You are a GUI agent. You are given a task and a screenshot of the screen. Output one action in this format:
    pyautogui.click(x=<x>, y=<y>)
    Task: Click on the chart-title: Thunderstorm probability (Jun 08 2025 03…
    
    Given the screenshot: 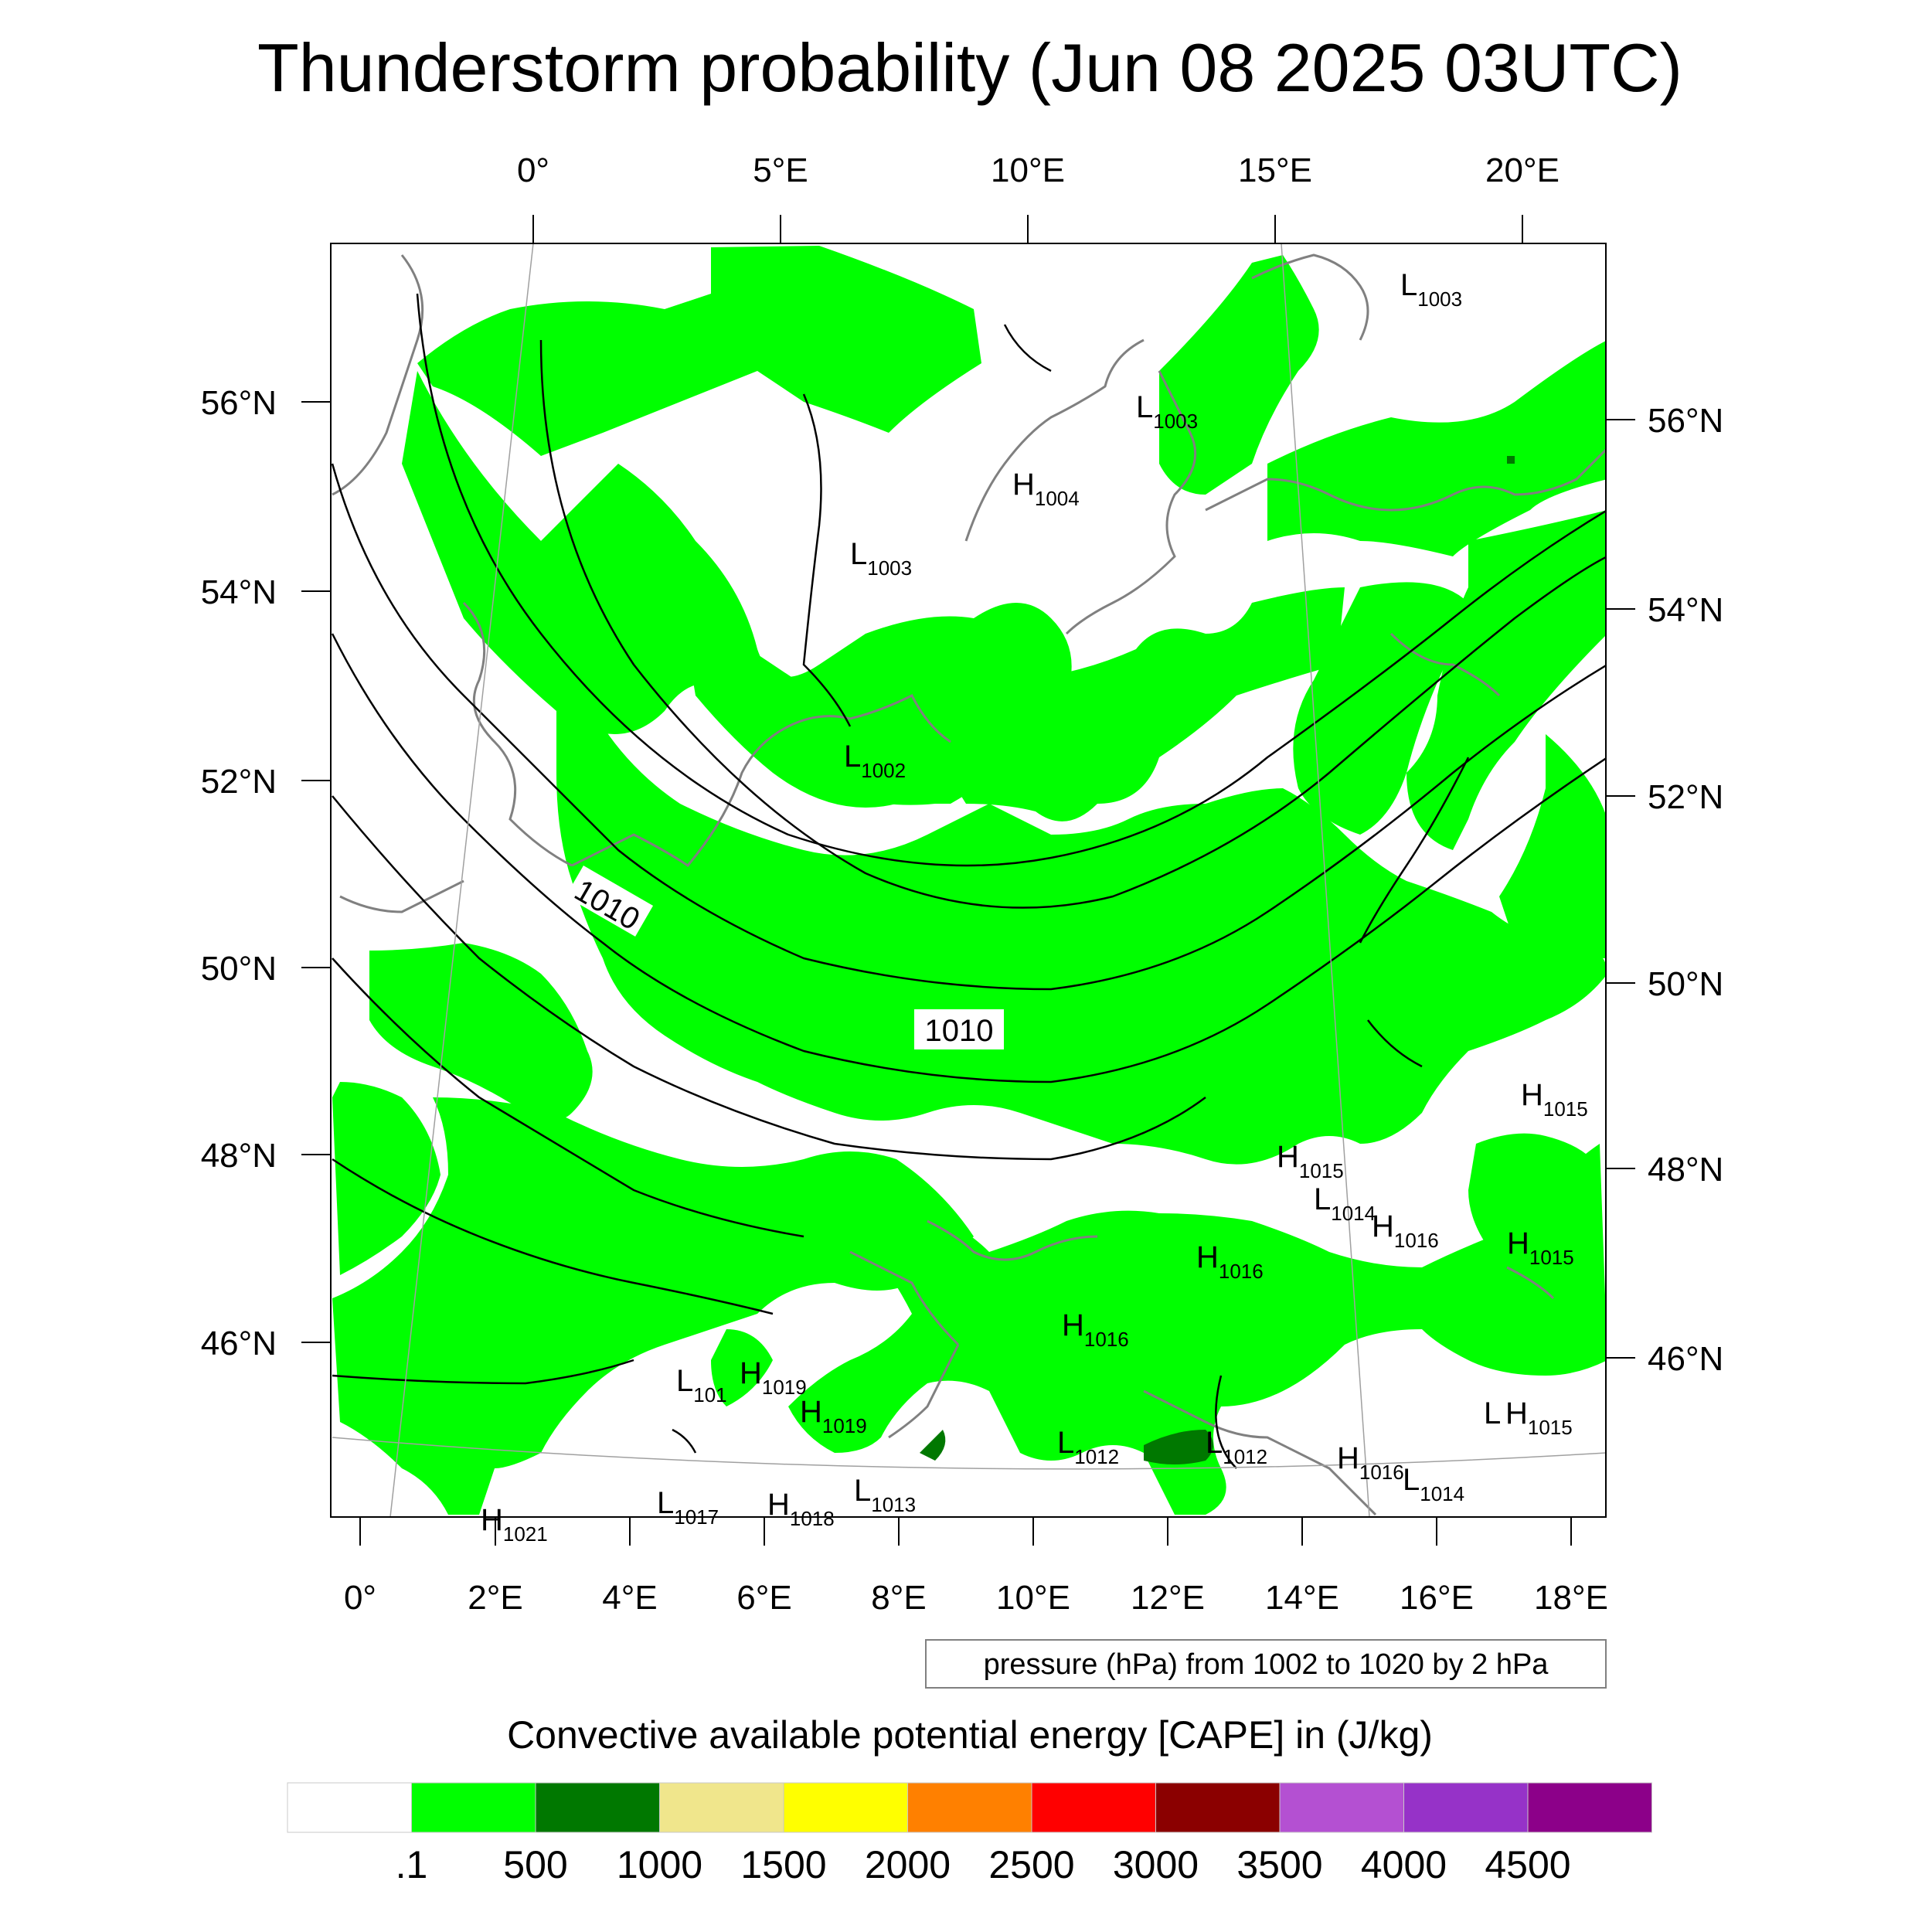 What is the action you would take?
    pyautogui.click(x=970, y=67)
    